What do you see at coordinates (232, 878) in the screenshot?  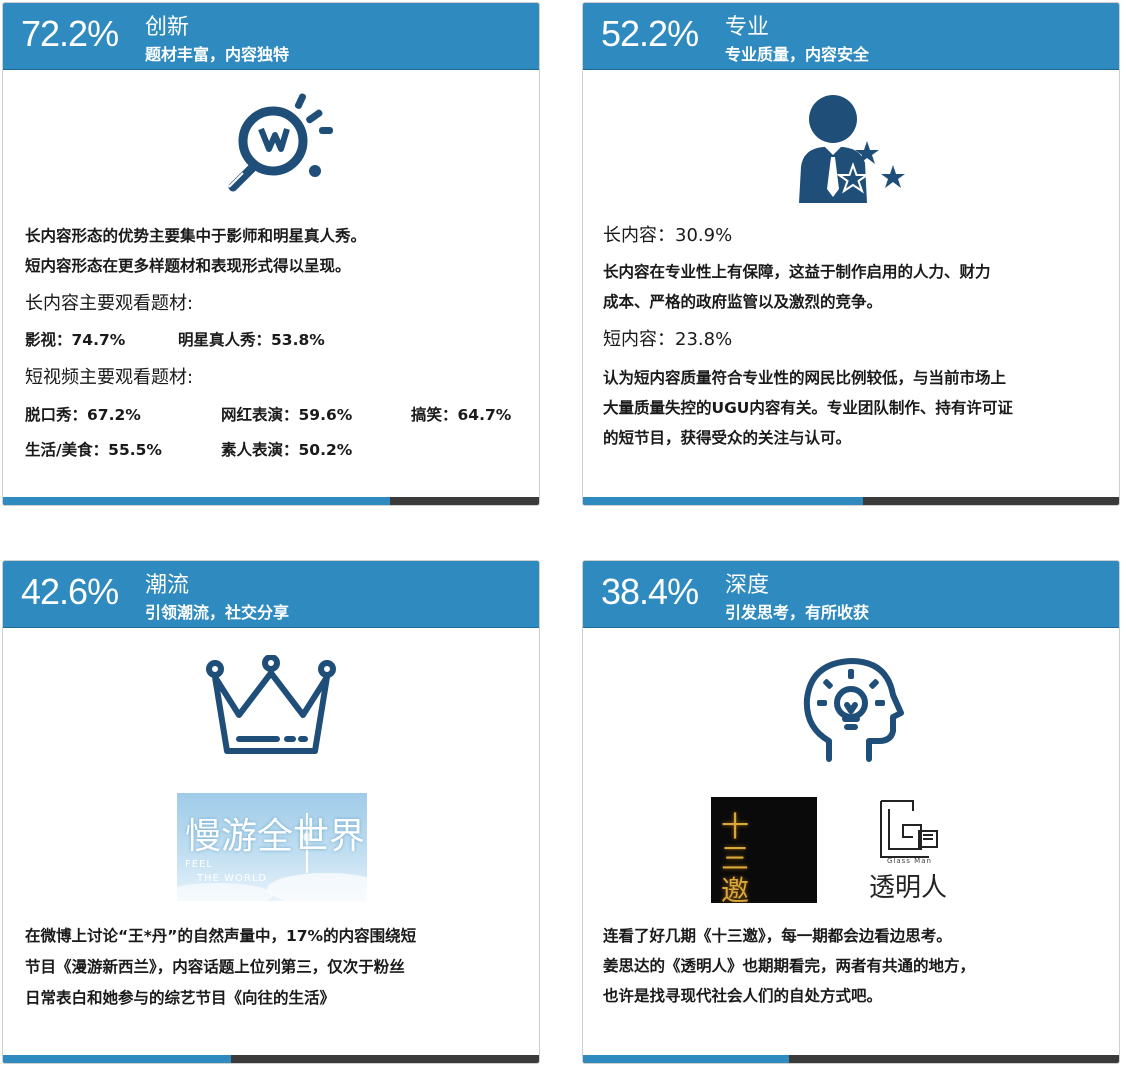 I see `poster-caption: THE WORLD` at bounding box center [232, 878].